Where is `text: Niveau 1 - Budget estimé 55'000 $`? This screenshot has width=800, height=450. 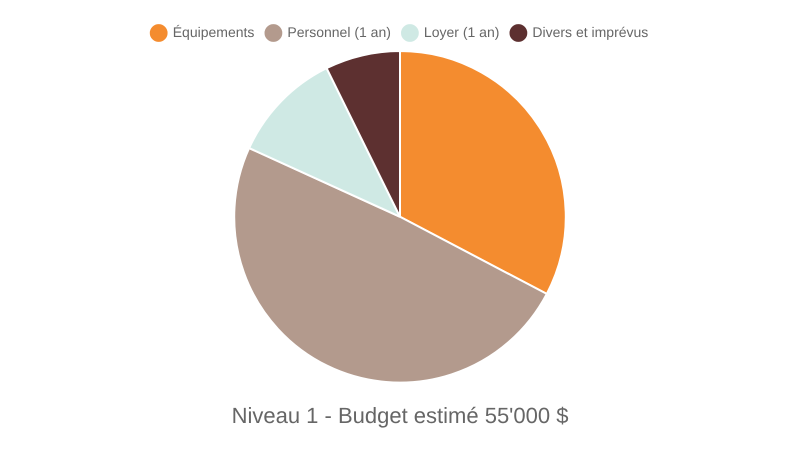 text: Niveau 1 - Budget estimé 55'000 $ is located at coordinates (400, 415).